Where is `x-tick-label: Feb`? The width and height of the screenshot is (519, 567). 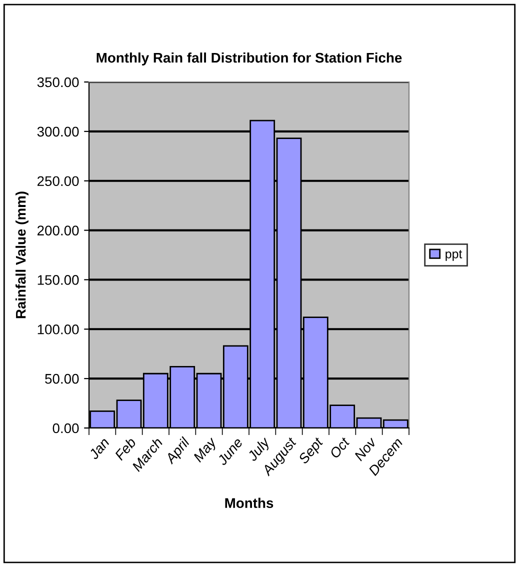 x-tick-label: Feb is located at coordinates (125, 448).